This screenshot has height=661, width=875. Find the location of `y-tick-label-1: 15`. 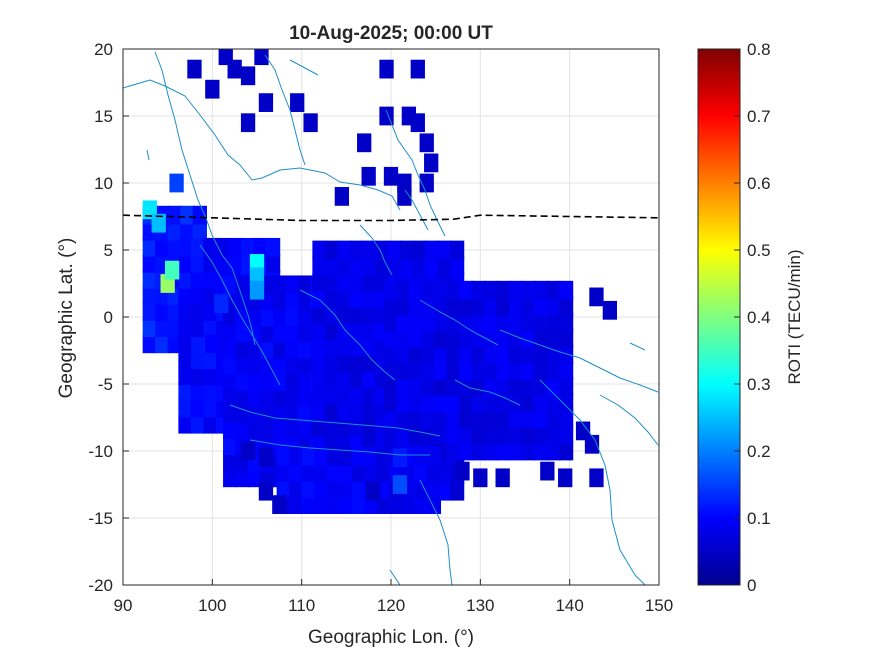

y-tick-label-1: 15 is located at coordinates (103, 116).